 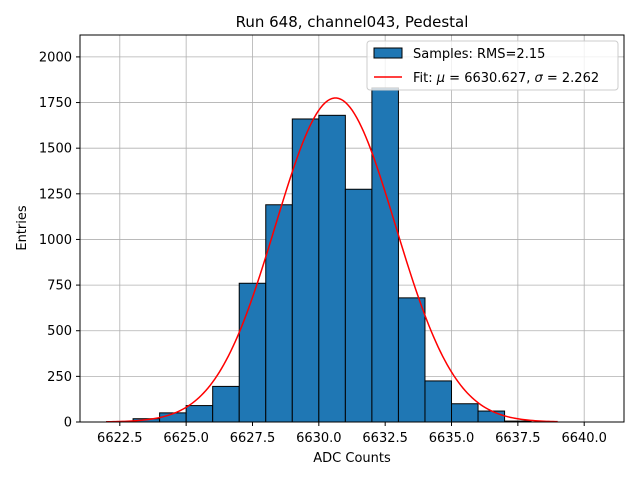 What do you see at coordinates (22, 228) in the screenshot?
I see `y-axis-label: Entries` at bounding box center [22, 228].